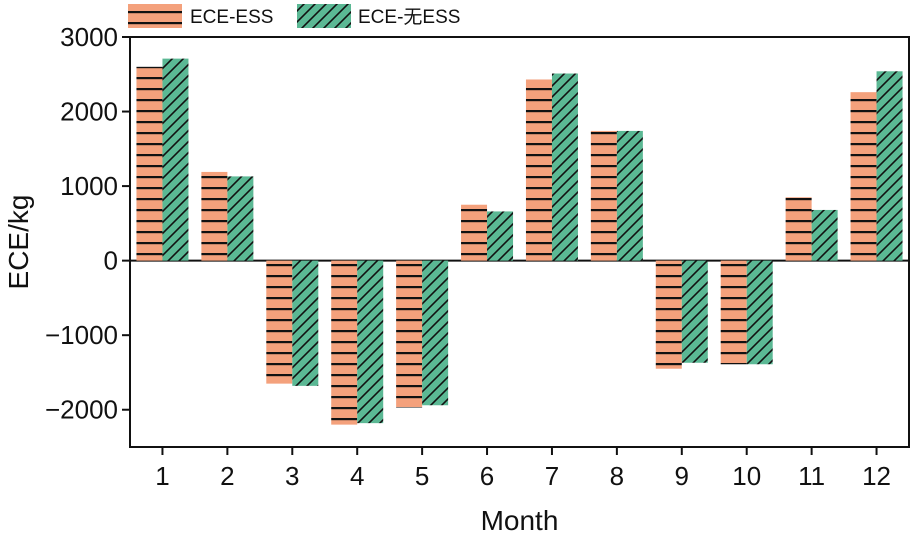  What do you see at coordinates (617, 476) in the screenshot?
I see `x-tick-label: 8` at bounding box center [617, 476].